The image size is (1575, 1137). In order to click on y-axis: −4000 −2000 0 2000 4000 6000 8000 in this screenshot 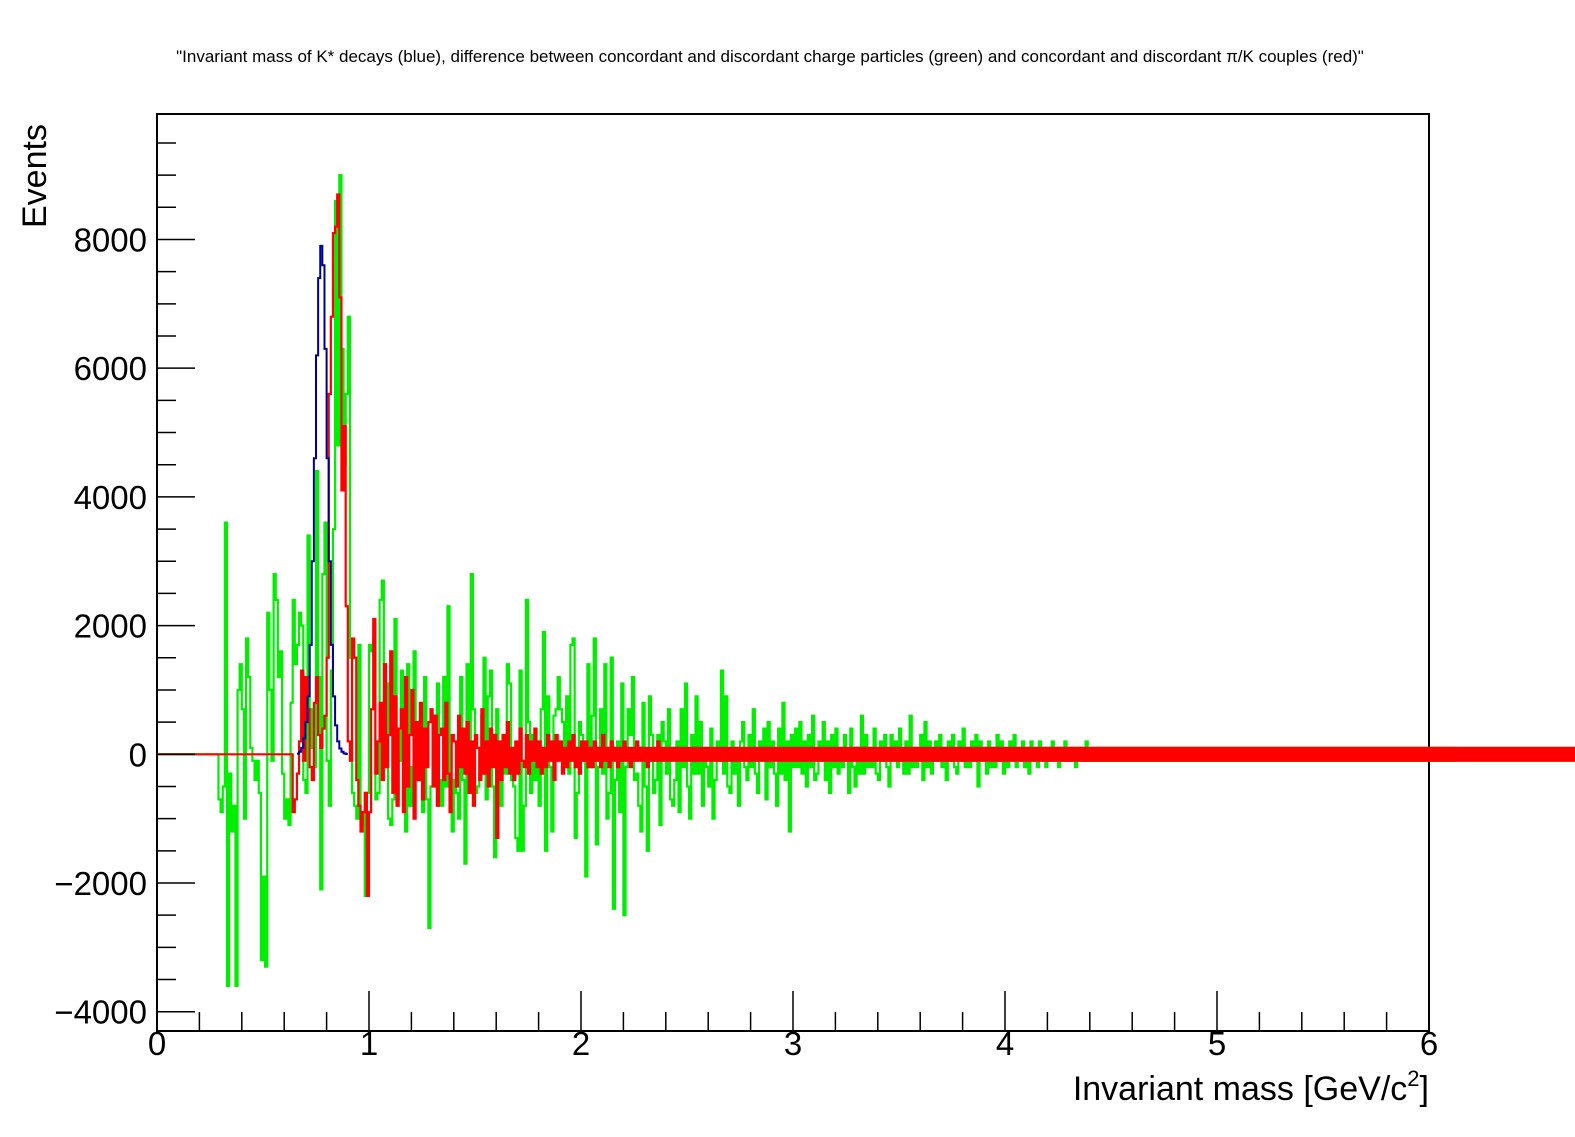, I will do `click(124, 586)`.